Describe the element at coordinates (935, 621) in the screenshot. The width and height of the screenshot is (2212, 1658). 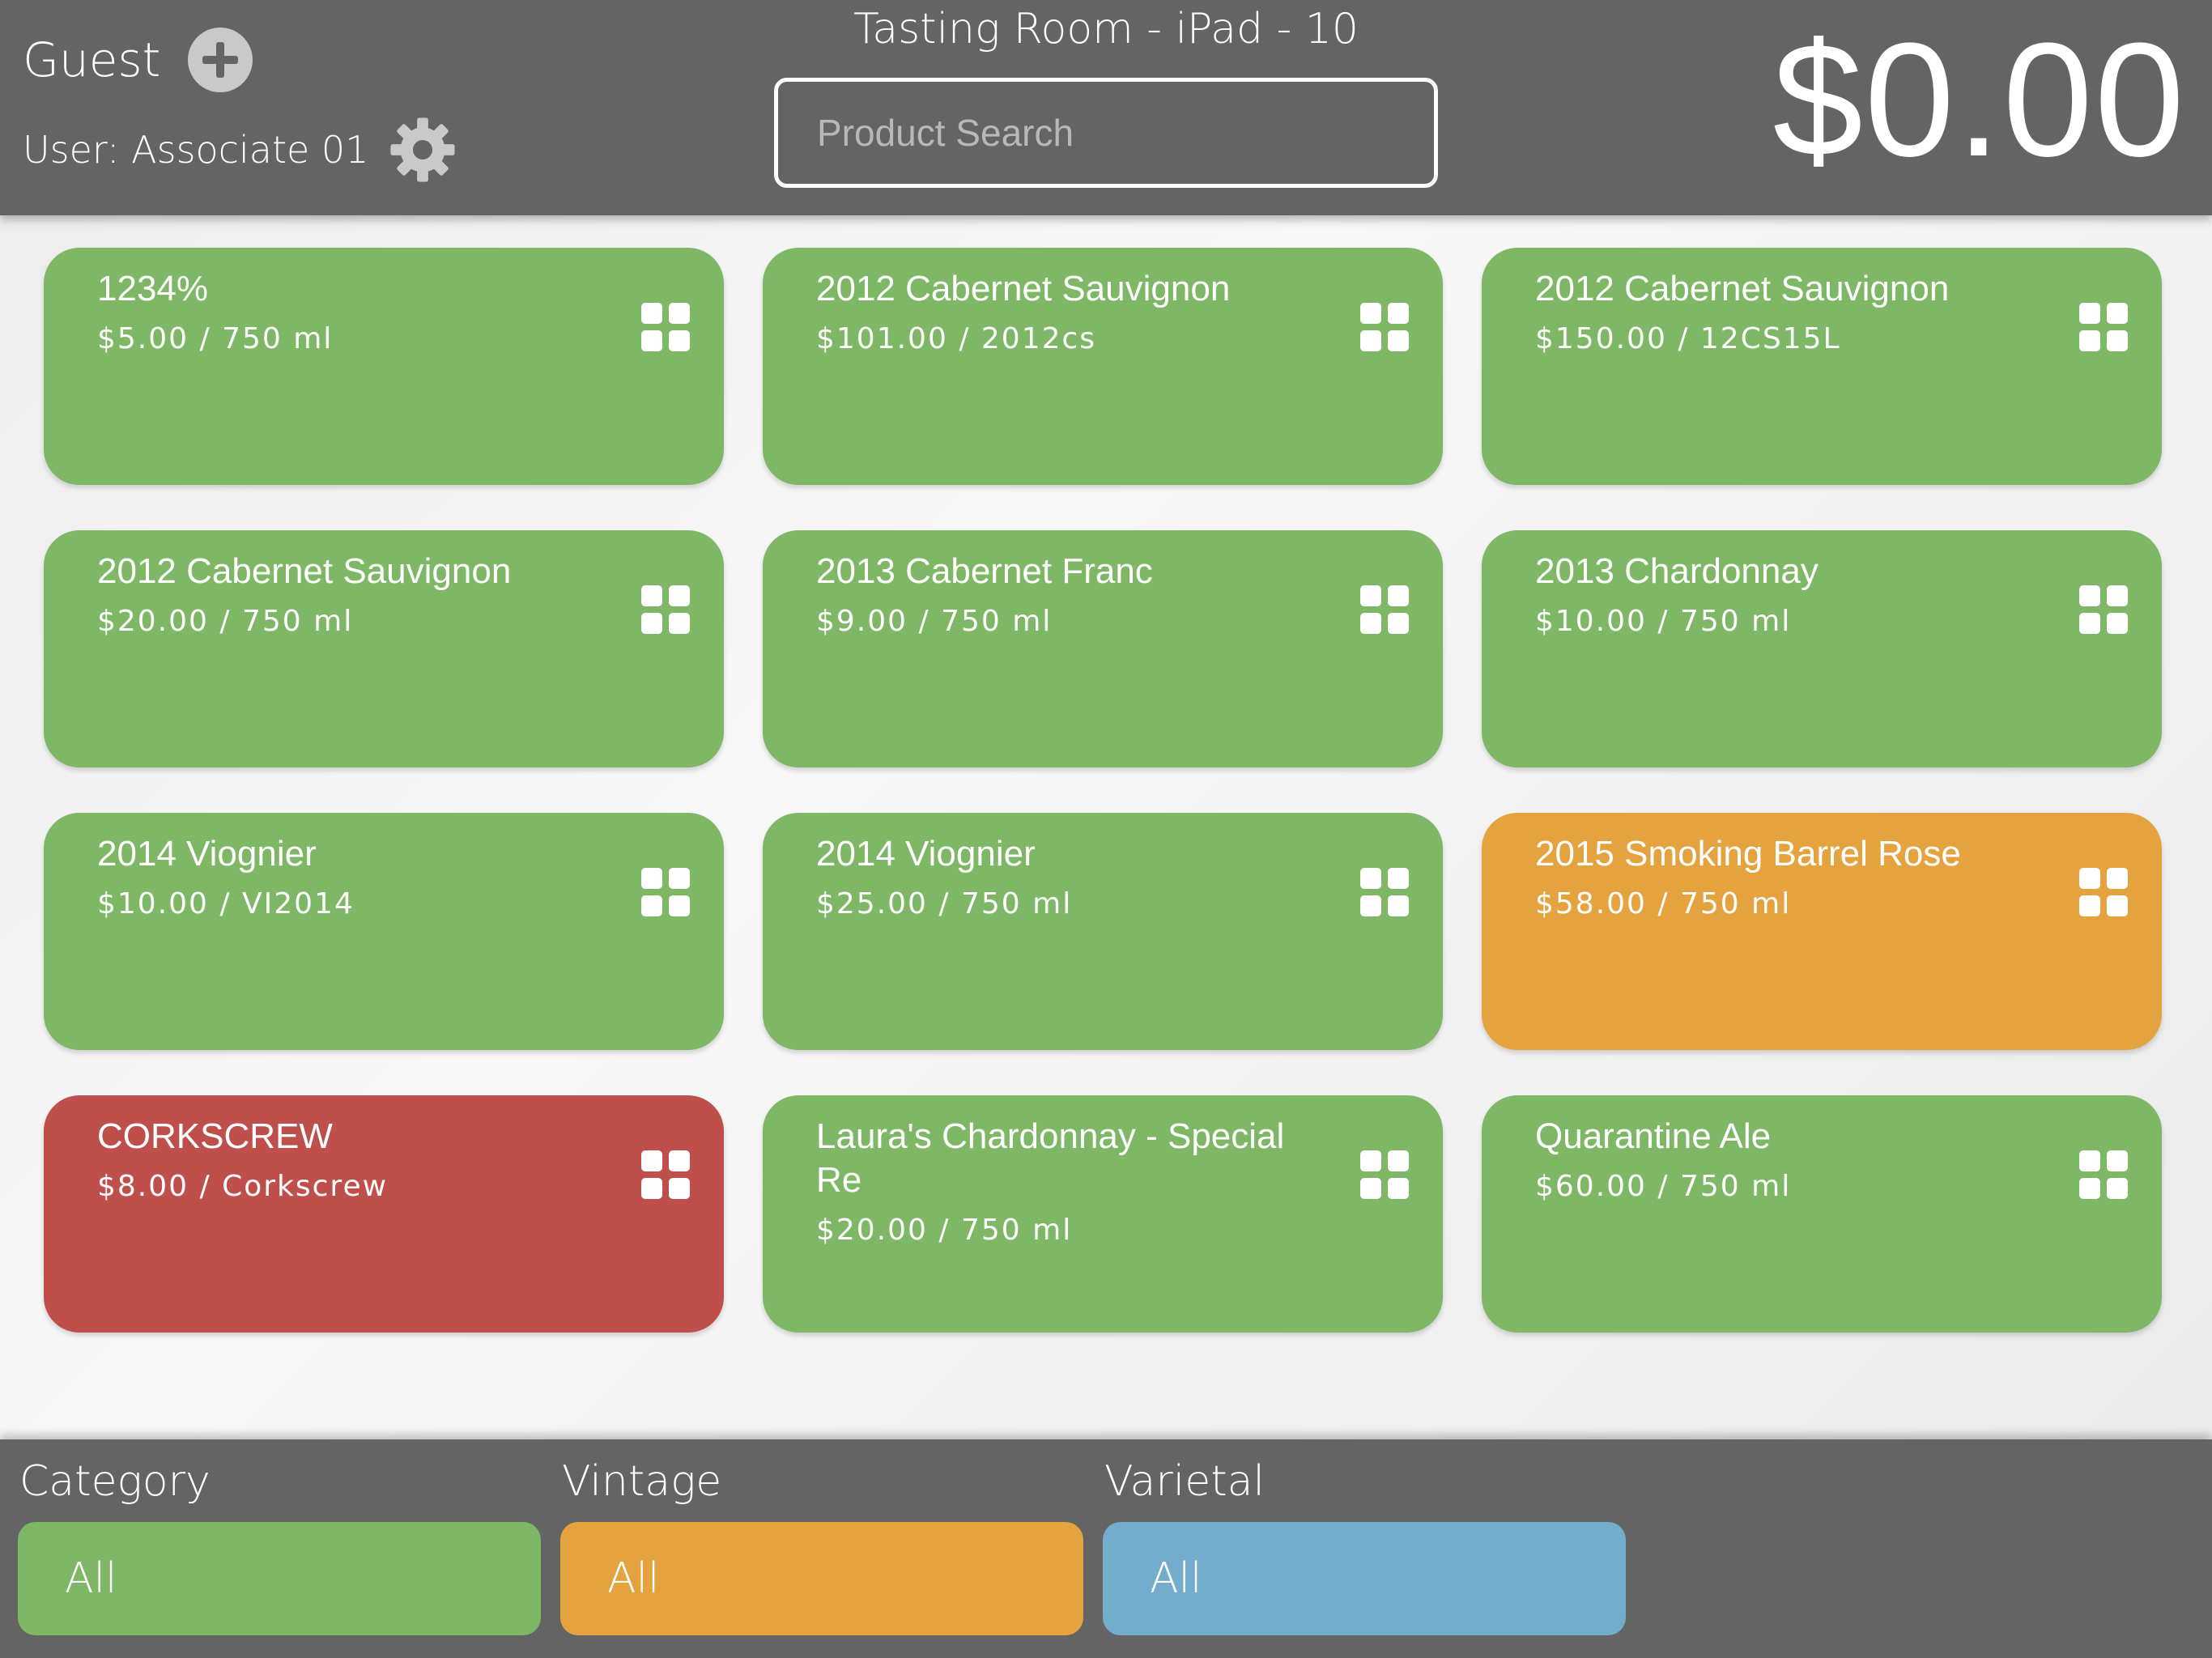
I see `product-price: $9.00 / 750 ml` at that location.